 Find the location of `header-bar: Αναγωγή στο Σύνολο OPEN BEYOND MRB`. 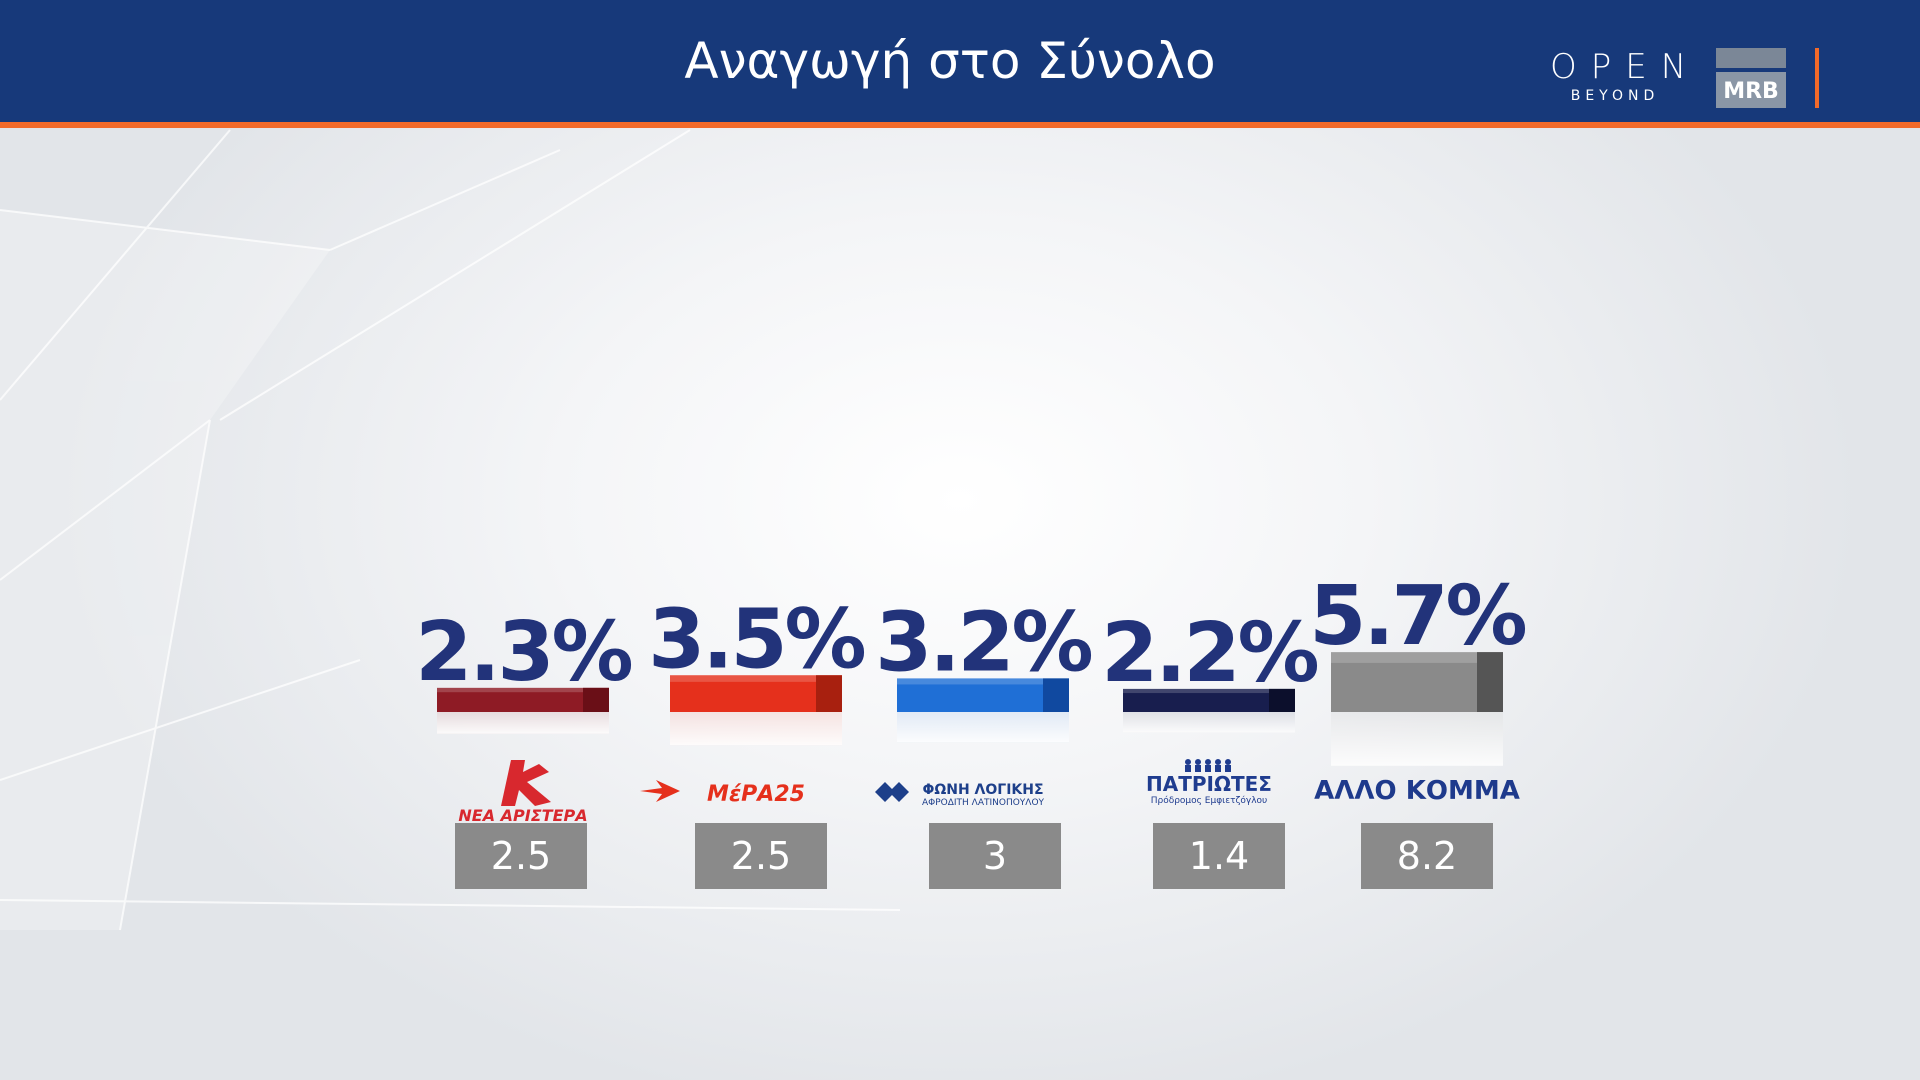

header-bar: Αναγωγή στο Σύνολο OPEN BEYOND MRB is located at coordinates (960, 61).